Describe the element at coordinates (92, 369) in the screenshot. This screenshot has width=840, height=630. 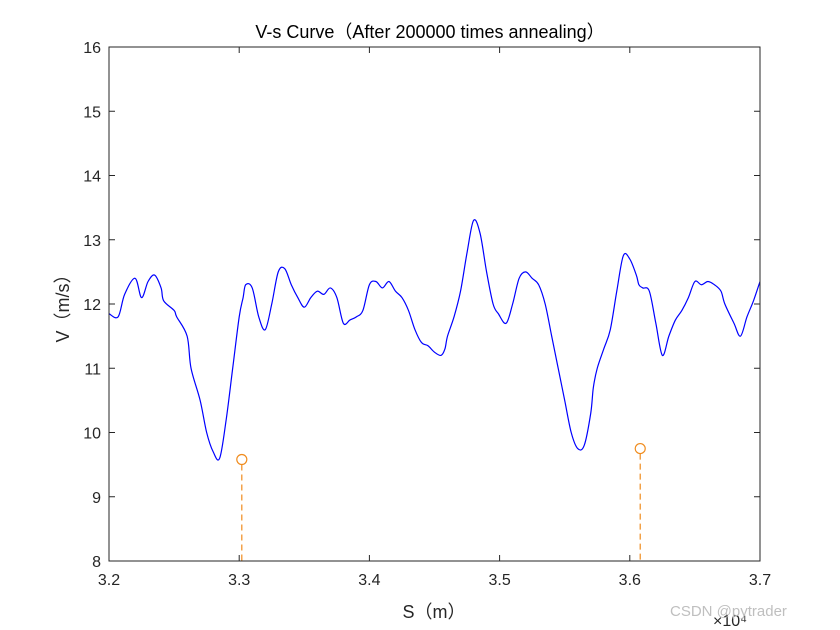
I see `y-tick-label: 11` at that location.